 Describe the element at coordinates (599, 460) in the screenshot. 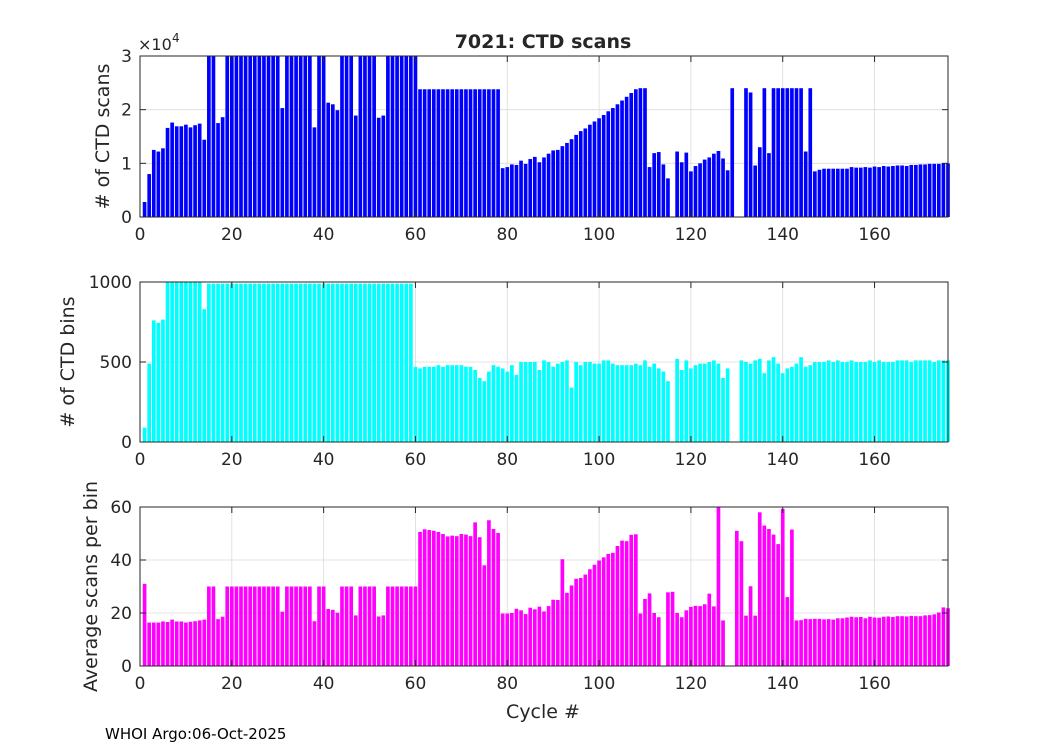

I see `x-tick-label: 100` at that location.